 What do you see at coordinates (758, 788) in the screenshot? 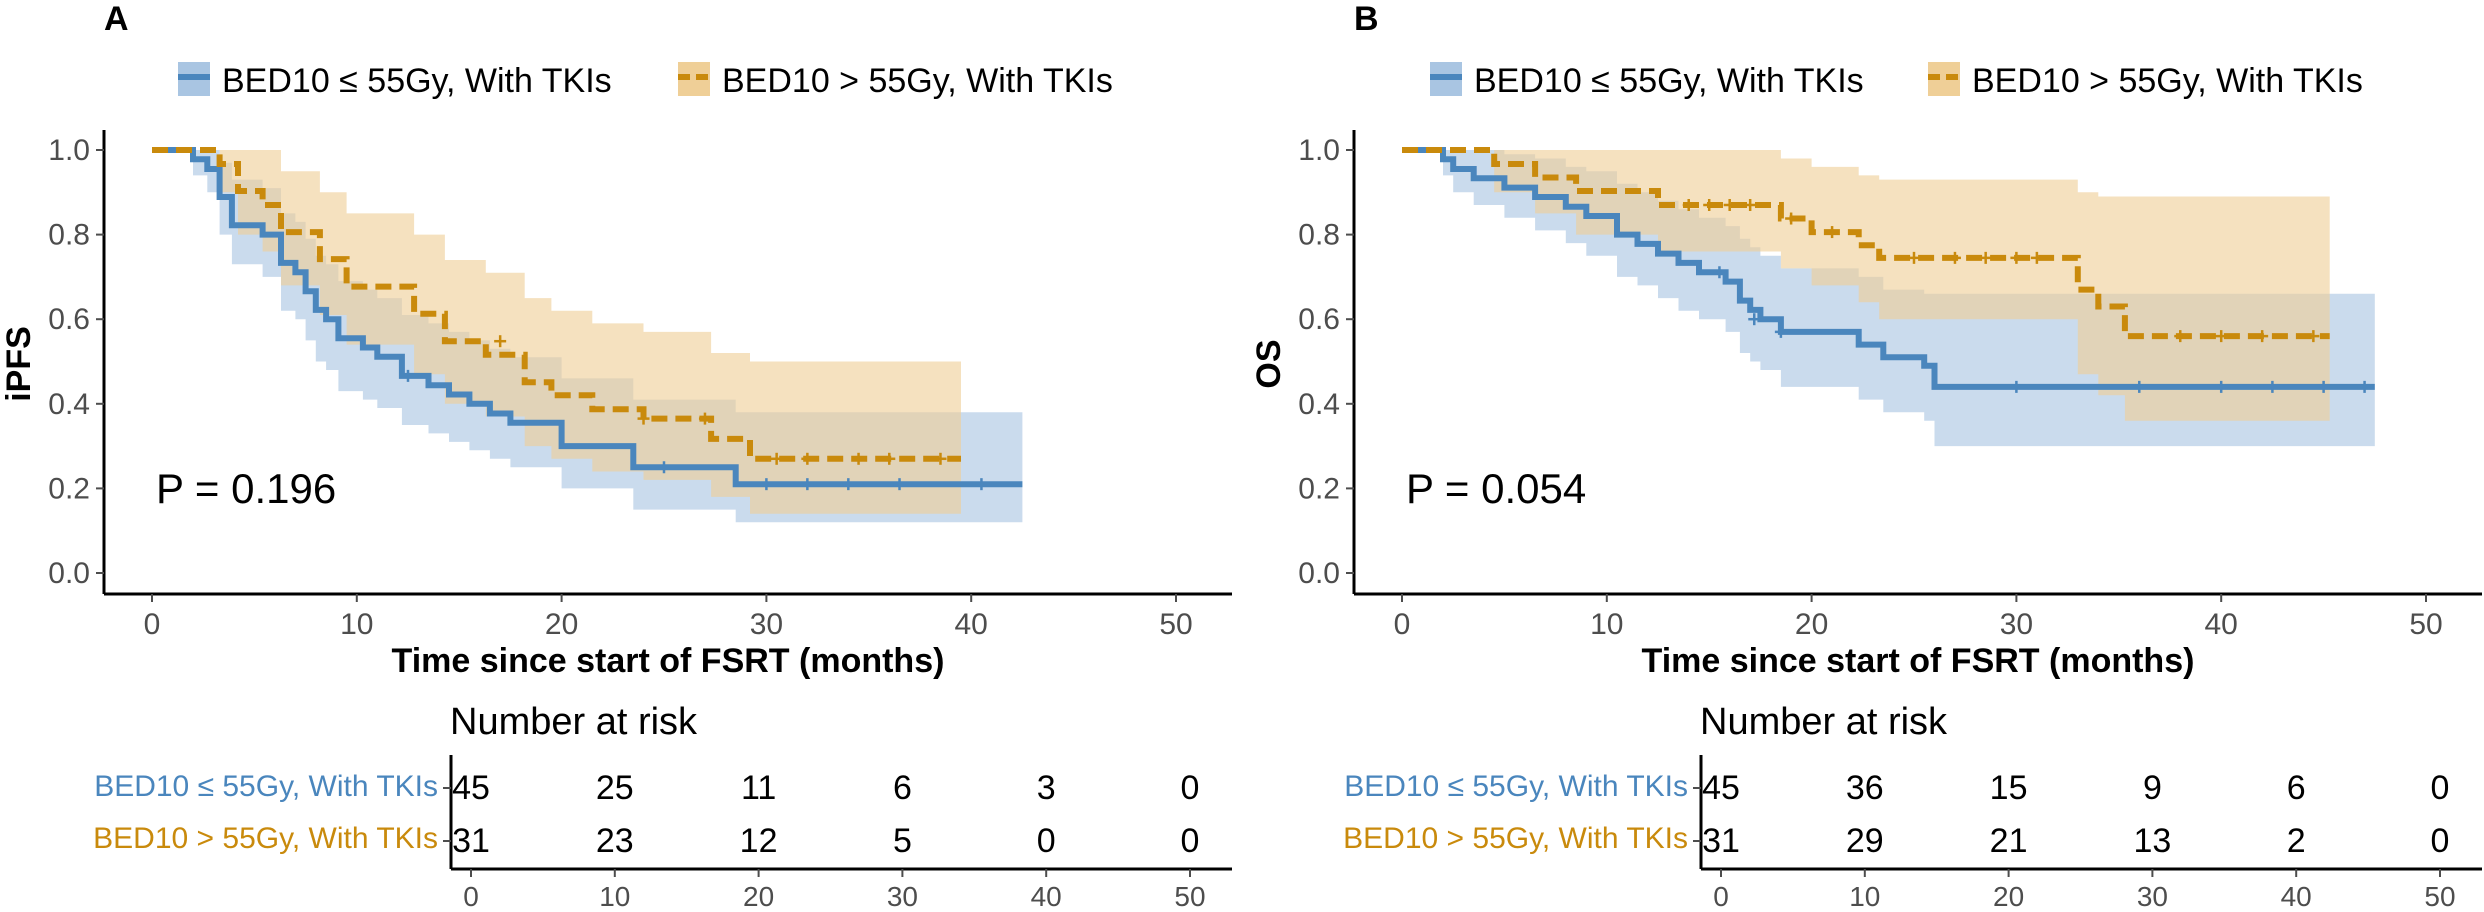
I see `risk-count-series-1: 11` at bounding box center [758, 788].